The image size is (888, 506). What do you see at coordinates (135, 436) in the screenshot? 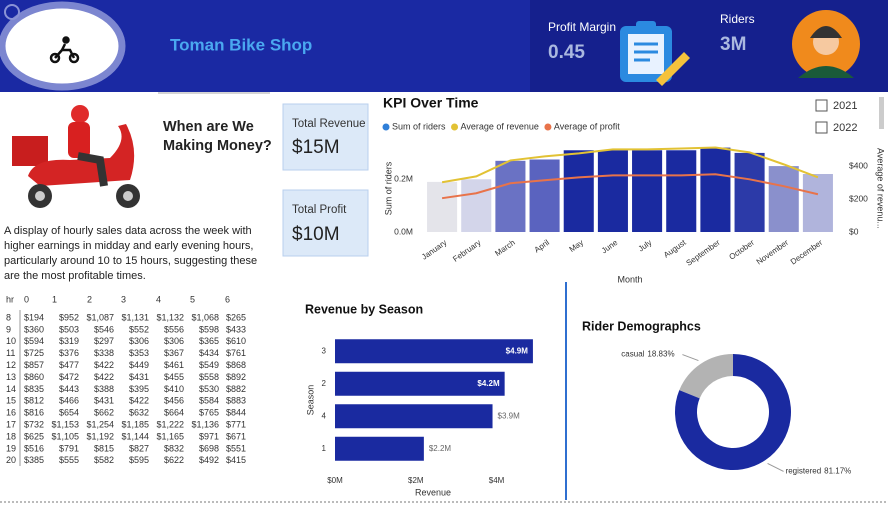
I see `table-cell: $1,144` at bounding box center [135, 436].